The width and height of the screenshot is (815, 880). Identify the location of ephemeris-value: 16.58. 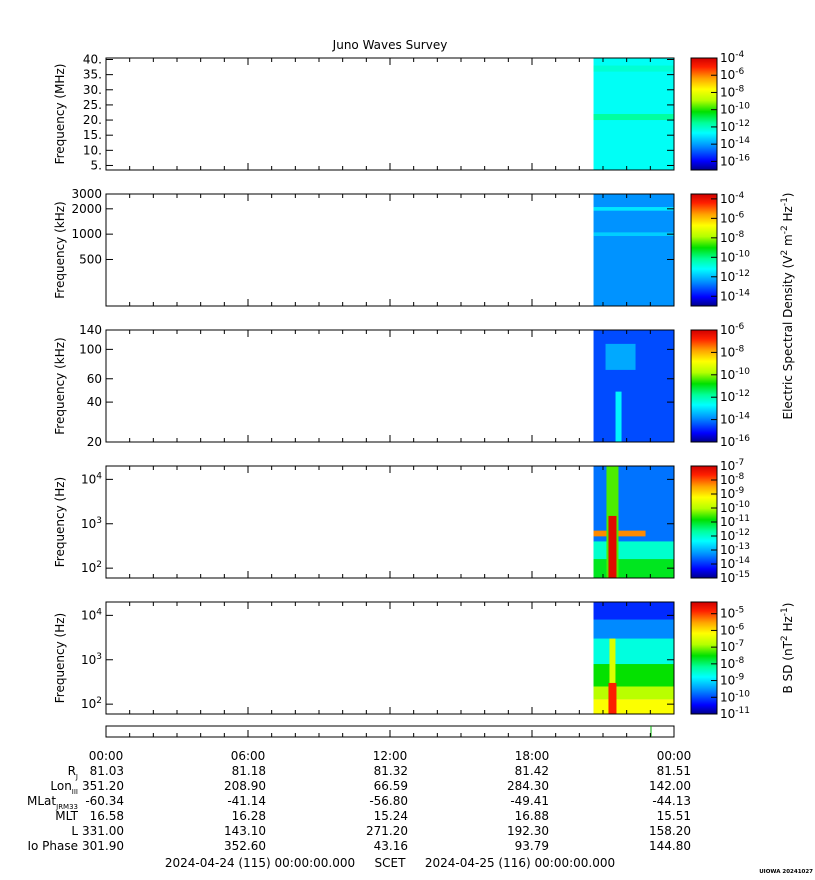
(107, 816).